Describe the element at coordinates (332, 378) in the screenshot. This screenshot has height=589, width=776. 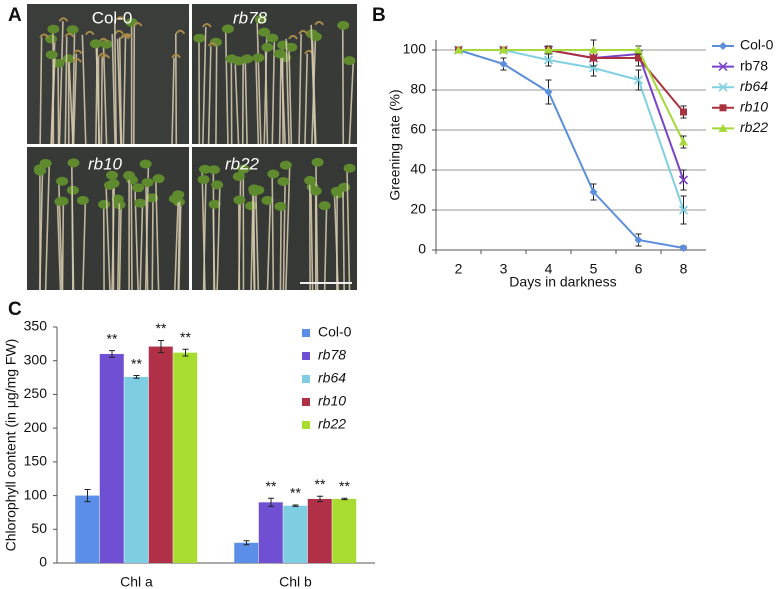
I see `legend-label: rb64` at that location.